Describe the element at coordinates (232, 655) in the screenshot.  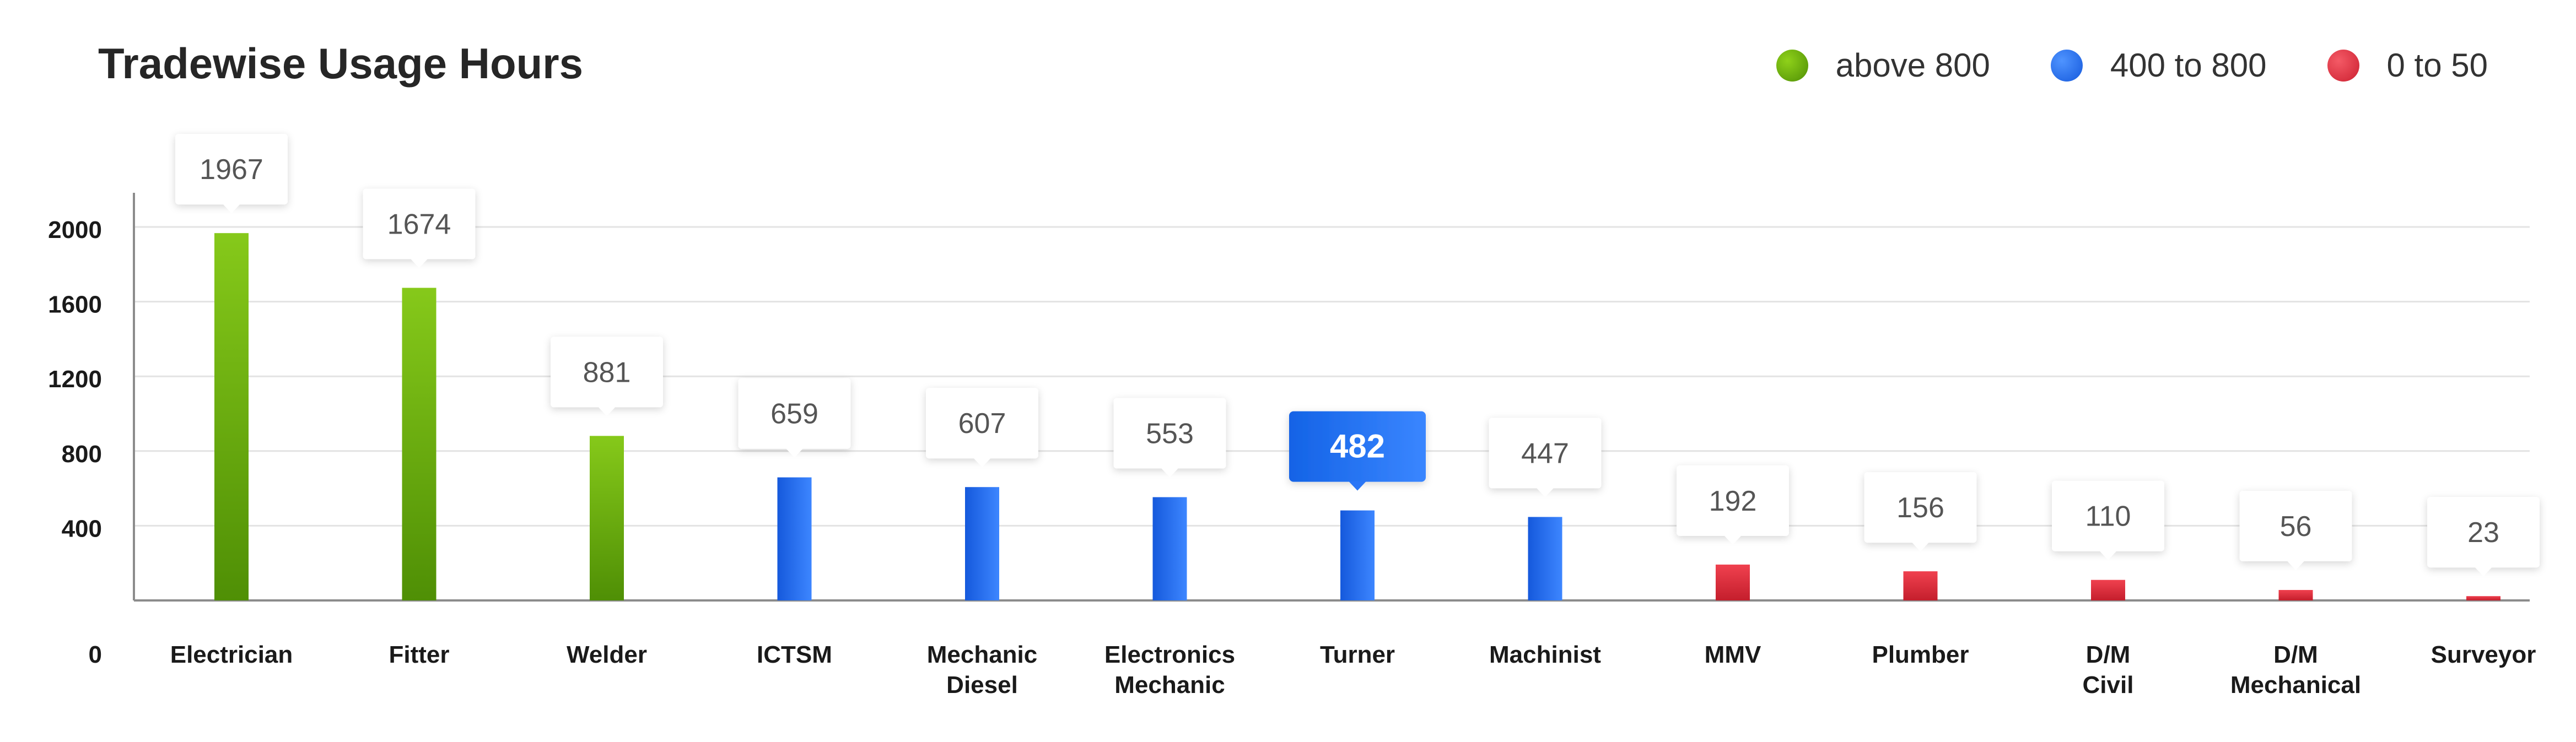
I see `x-tick-label: Electrician` at that location.